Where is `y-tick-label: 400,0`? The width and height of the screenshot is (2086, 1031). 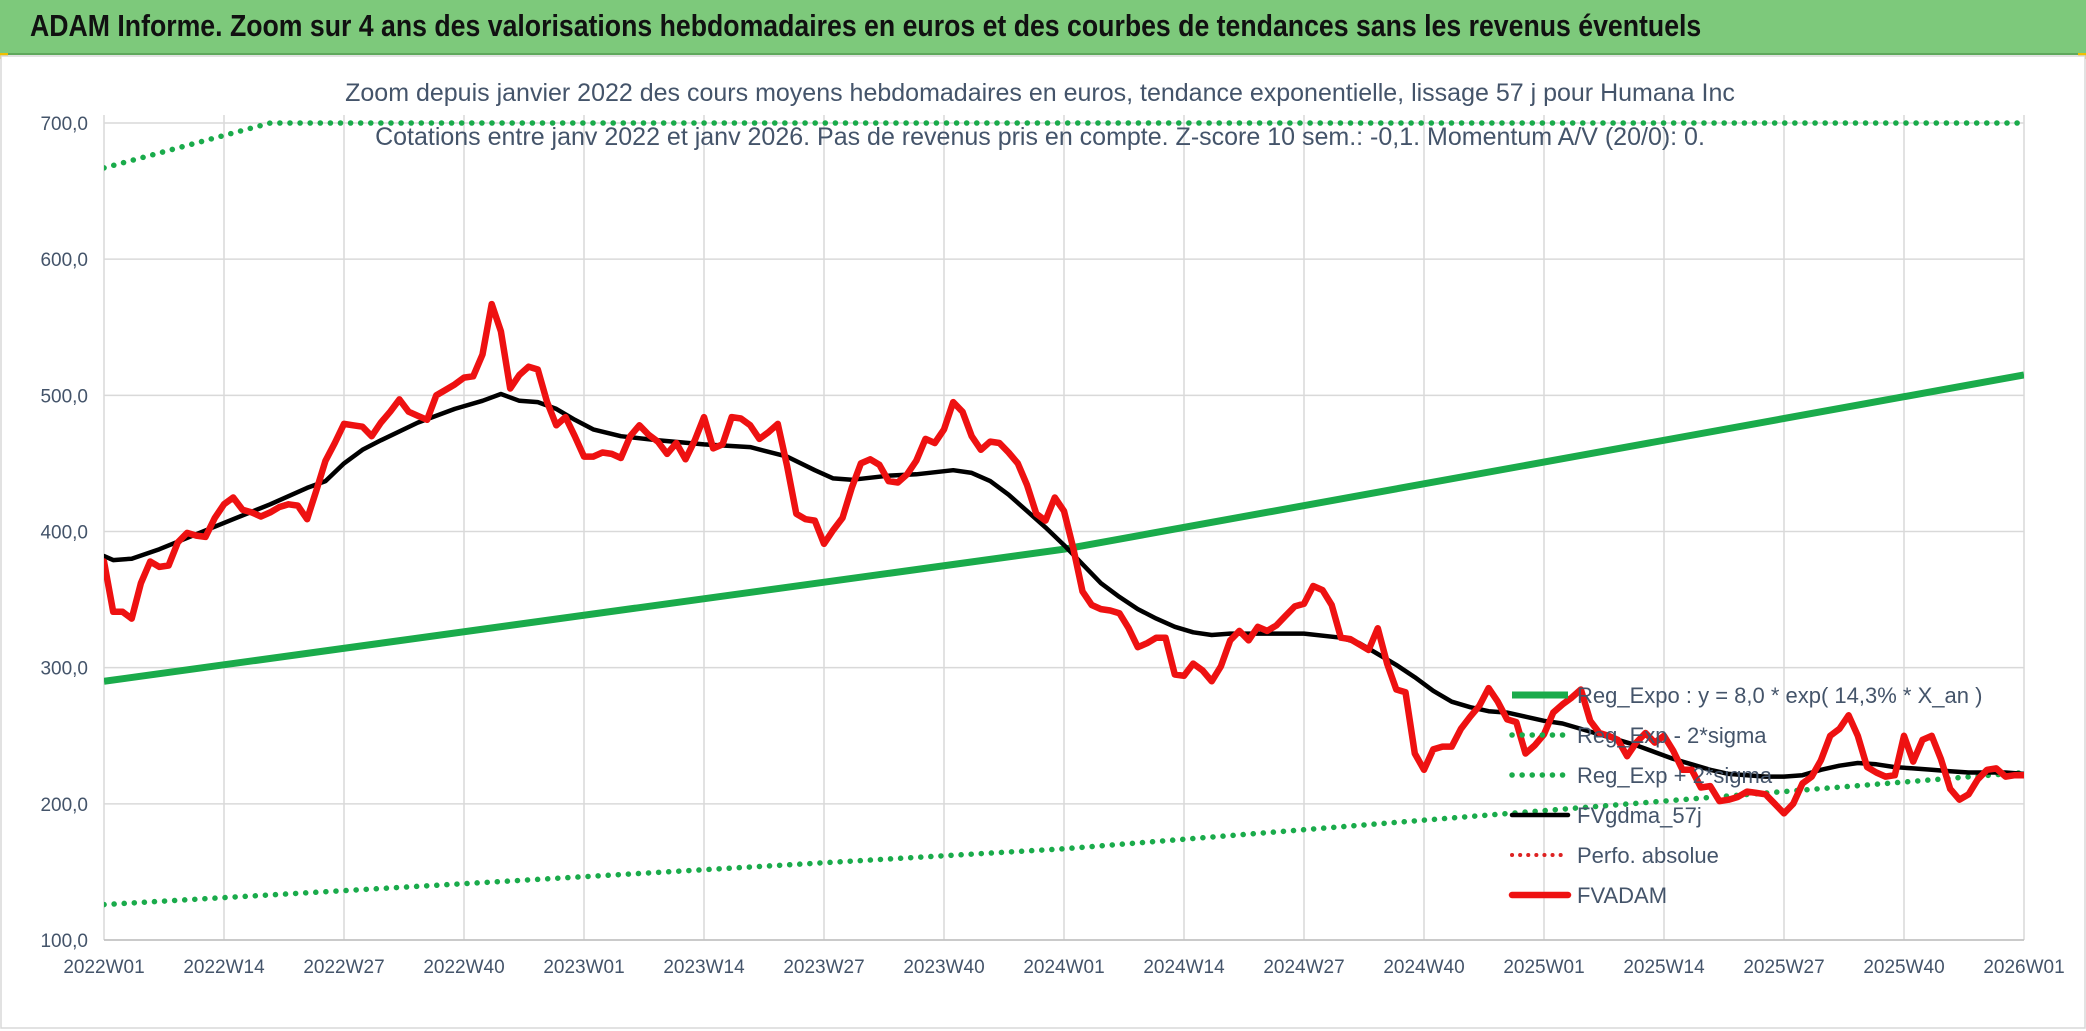 y-tick-label: 400,0 is located at coordinates (64, 533).